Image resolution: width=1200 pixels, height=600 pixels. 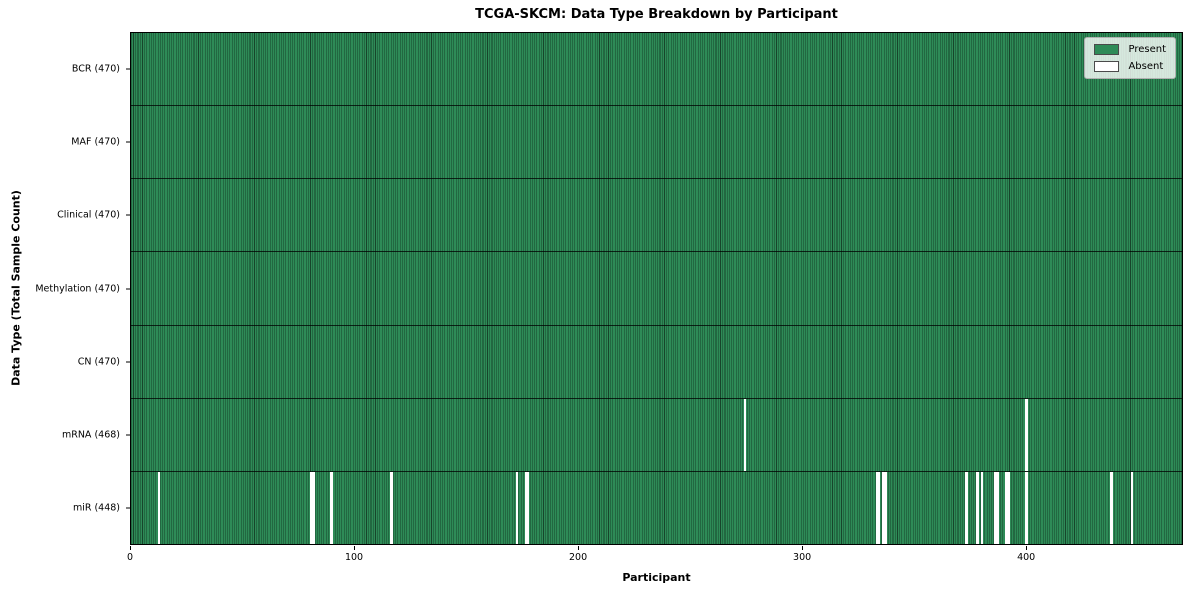 I want to click on y-tick-label: CN (470), so click(x=98, y=362).